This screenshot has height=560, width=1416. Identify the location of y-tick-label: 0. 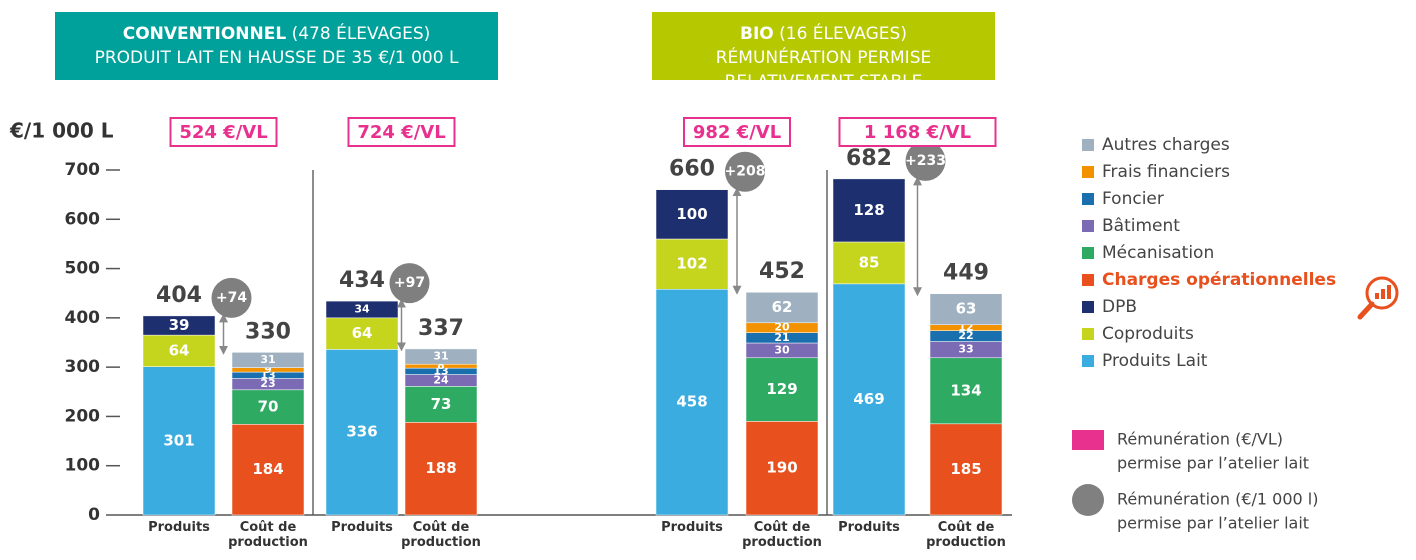
(94, 515).